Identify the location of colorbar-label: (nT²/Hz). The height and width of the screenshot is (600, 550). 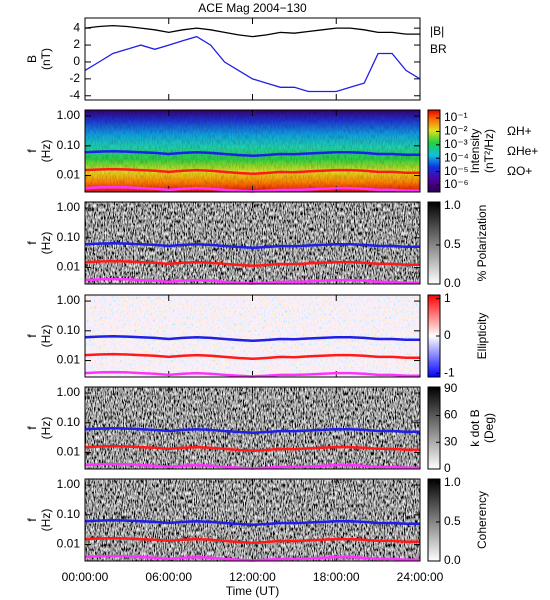
(489, 151).